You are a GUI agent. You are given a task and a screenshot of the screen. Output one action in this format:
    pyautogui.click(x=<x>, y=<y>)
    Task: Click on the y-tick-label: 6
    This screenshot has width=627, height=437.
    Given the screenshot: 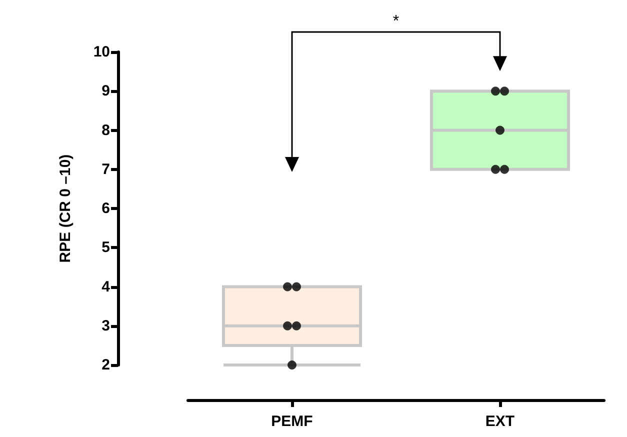 What is the action you would take?
    pyautogui.click(x=106, y=208)
    